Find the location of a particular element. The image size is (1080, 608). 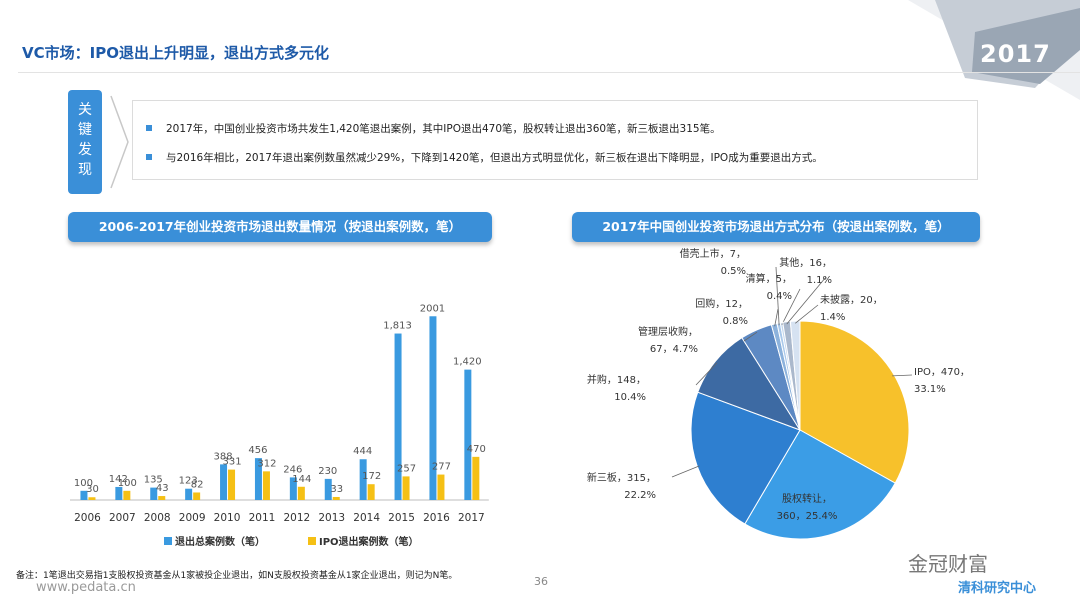

slice-label-line: 新三板，315， is located at coordinates (621, 477).